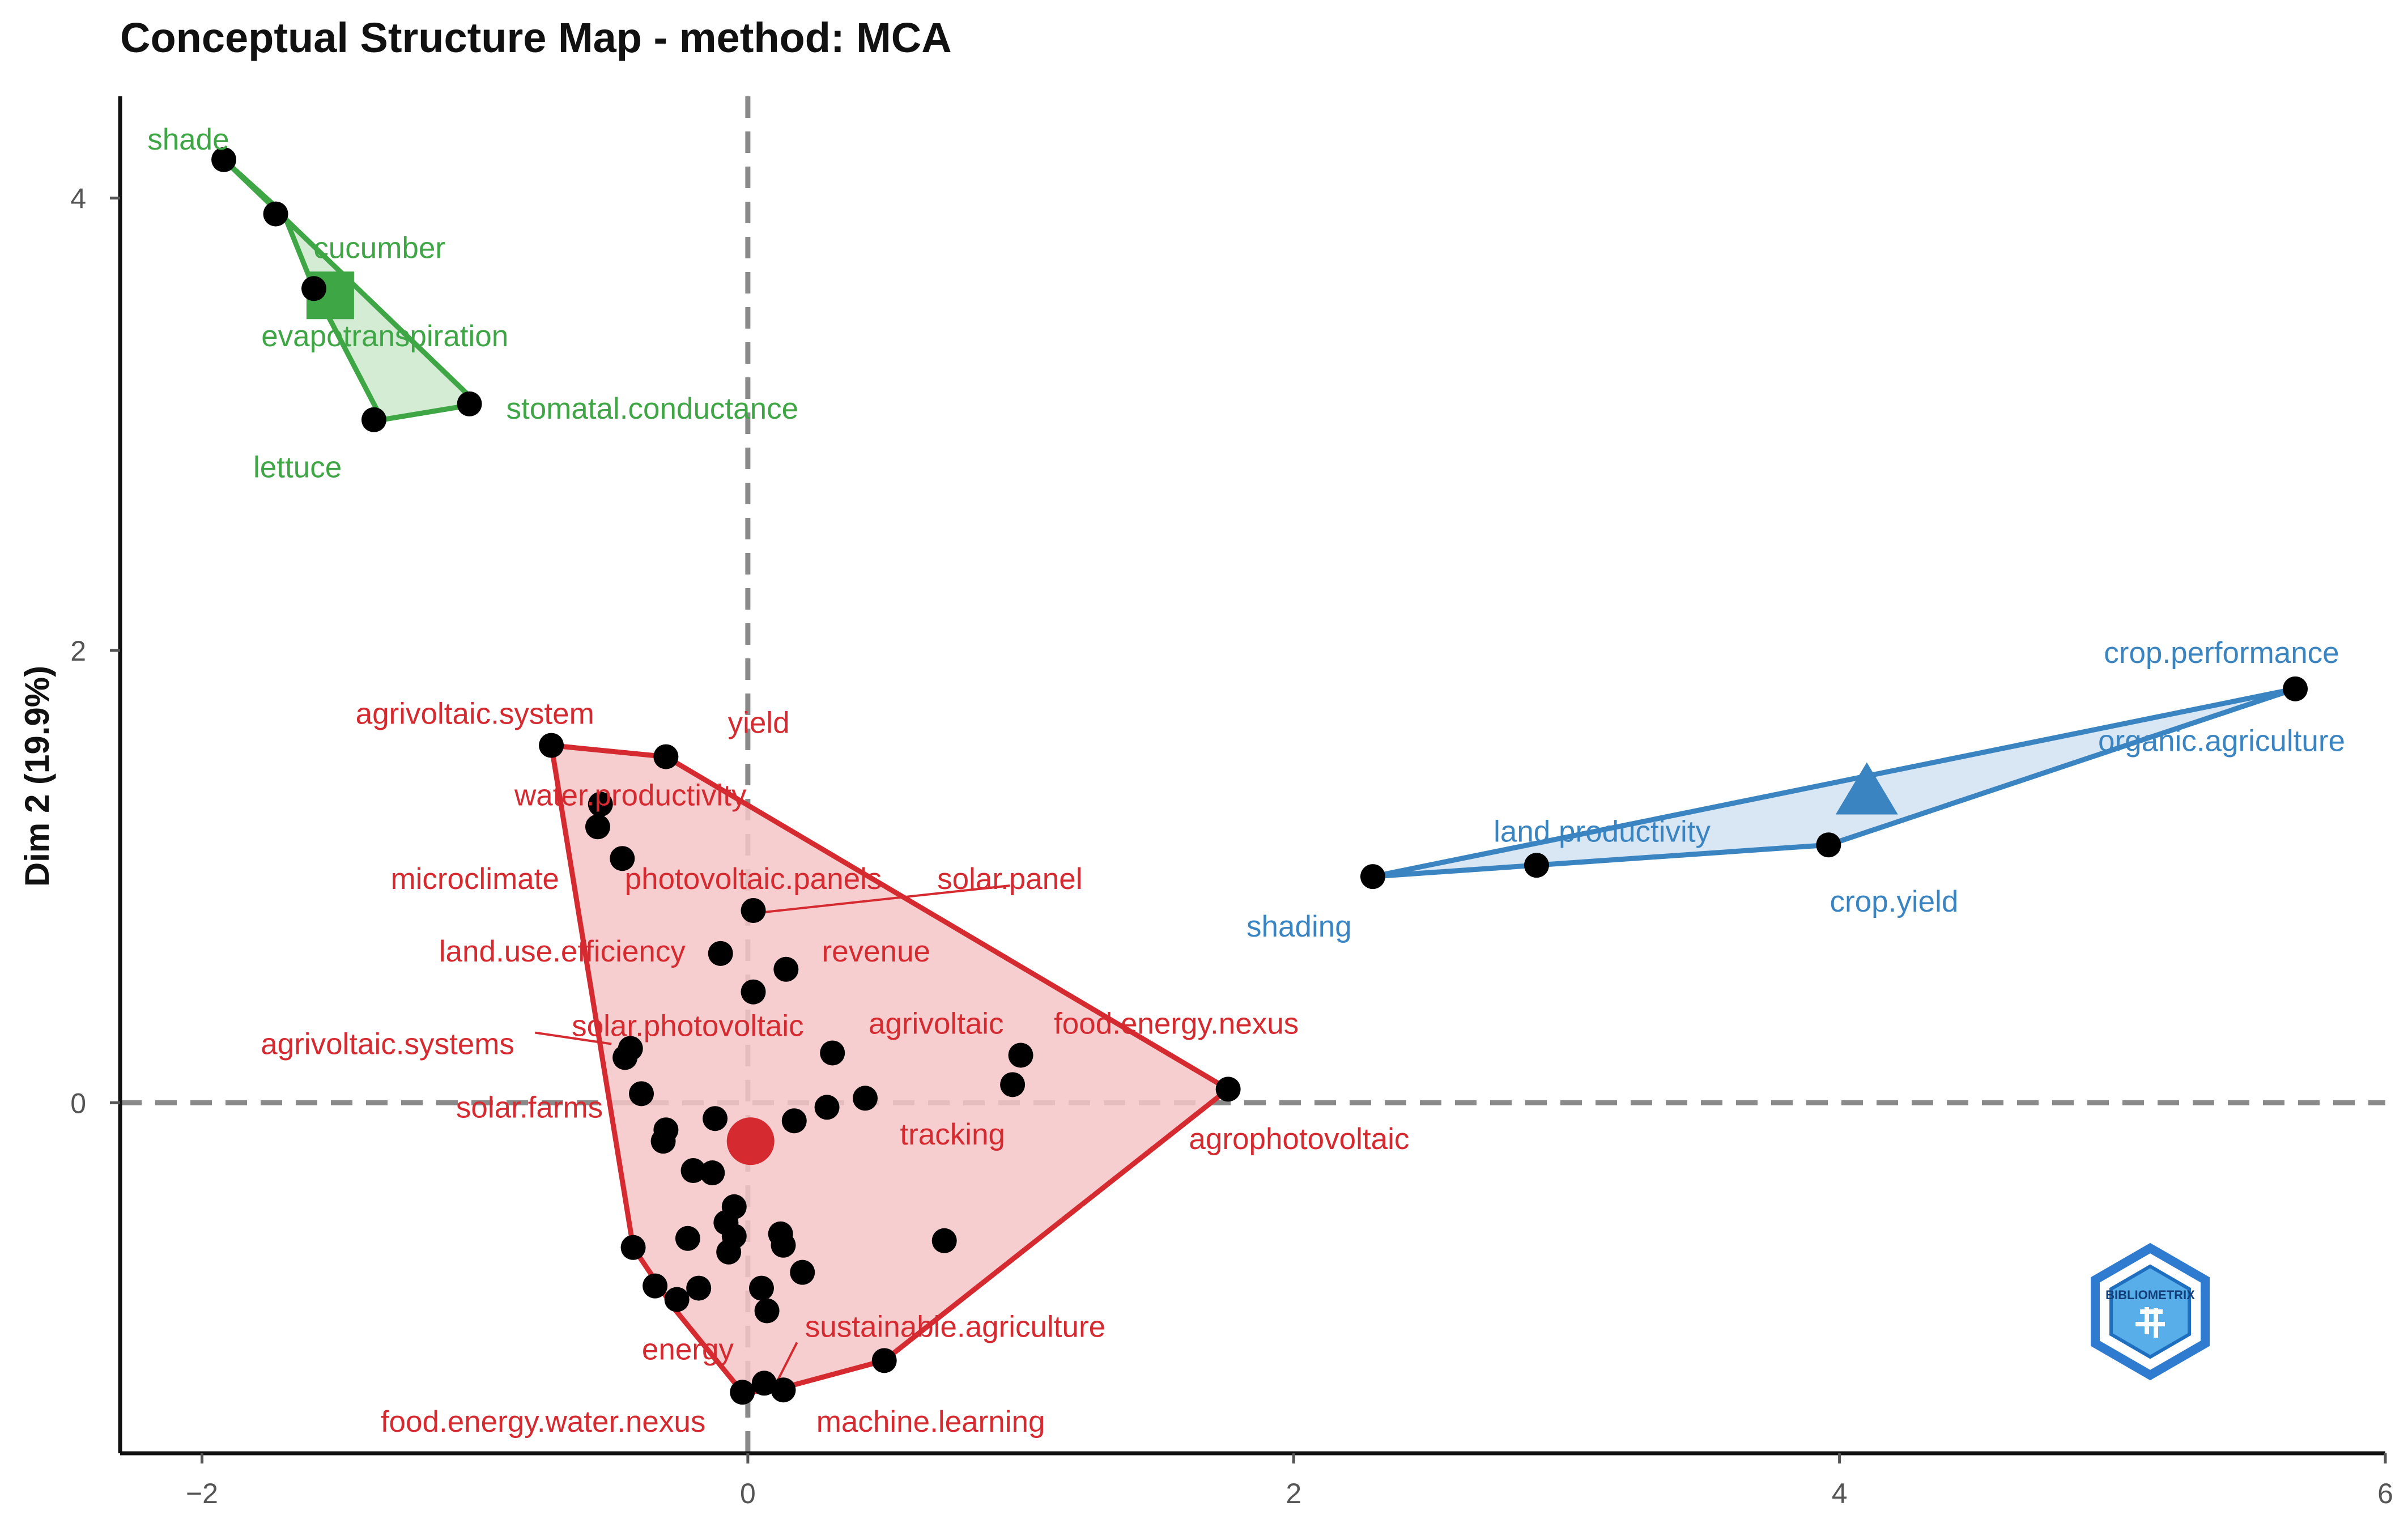 This screenshot has height=1536, width=2408. Describe the element at coordinates (78, 199) in the screenshot. I see `y-tick-label: 4` at that location.